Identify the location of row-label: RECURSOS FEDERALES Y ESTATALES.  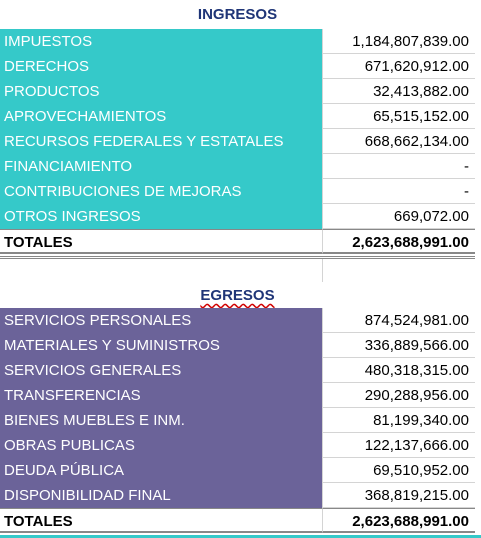
(161, 141).